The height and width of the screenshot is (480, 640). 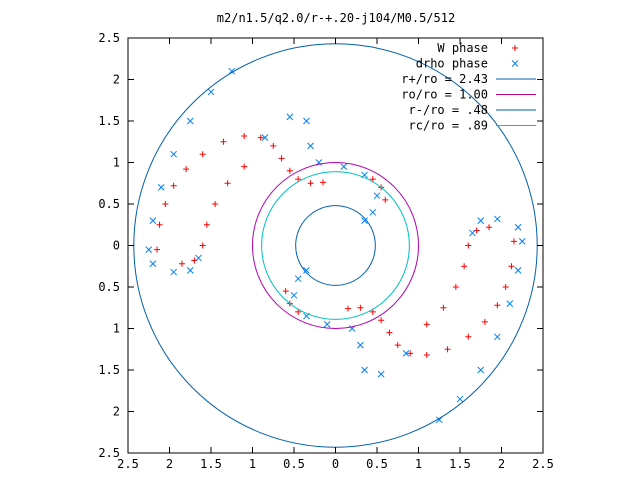 What do you see at coordinates (336, 18) in the screenshot?
I see `chart-title: m2/n1.5/q2.0/r-+.20-j104/M0.5/512` at bounding box center [336, 18].